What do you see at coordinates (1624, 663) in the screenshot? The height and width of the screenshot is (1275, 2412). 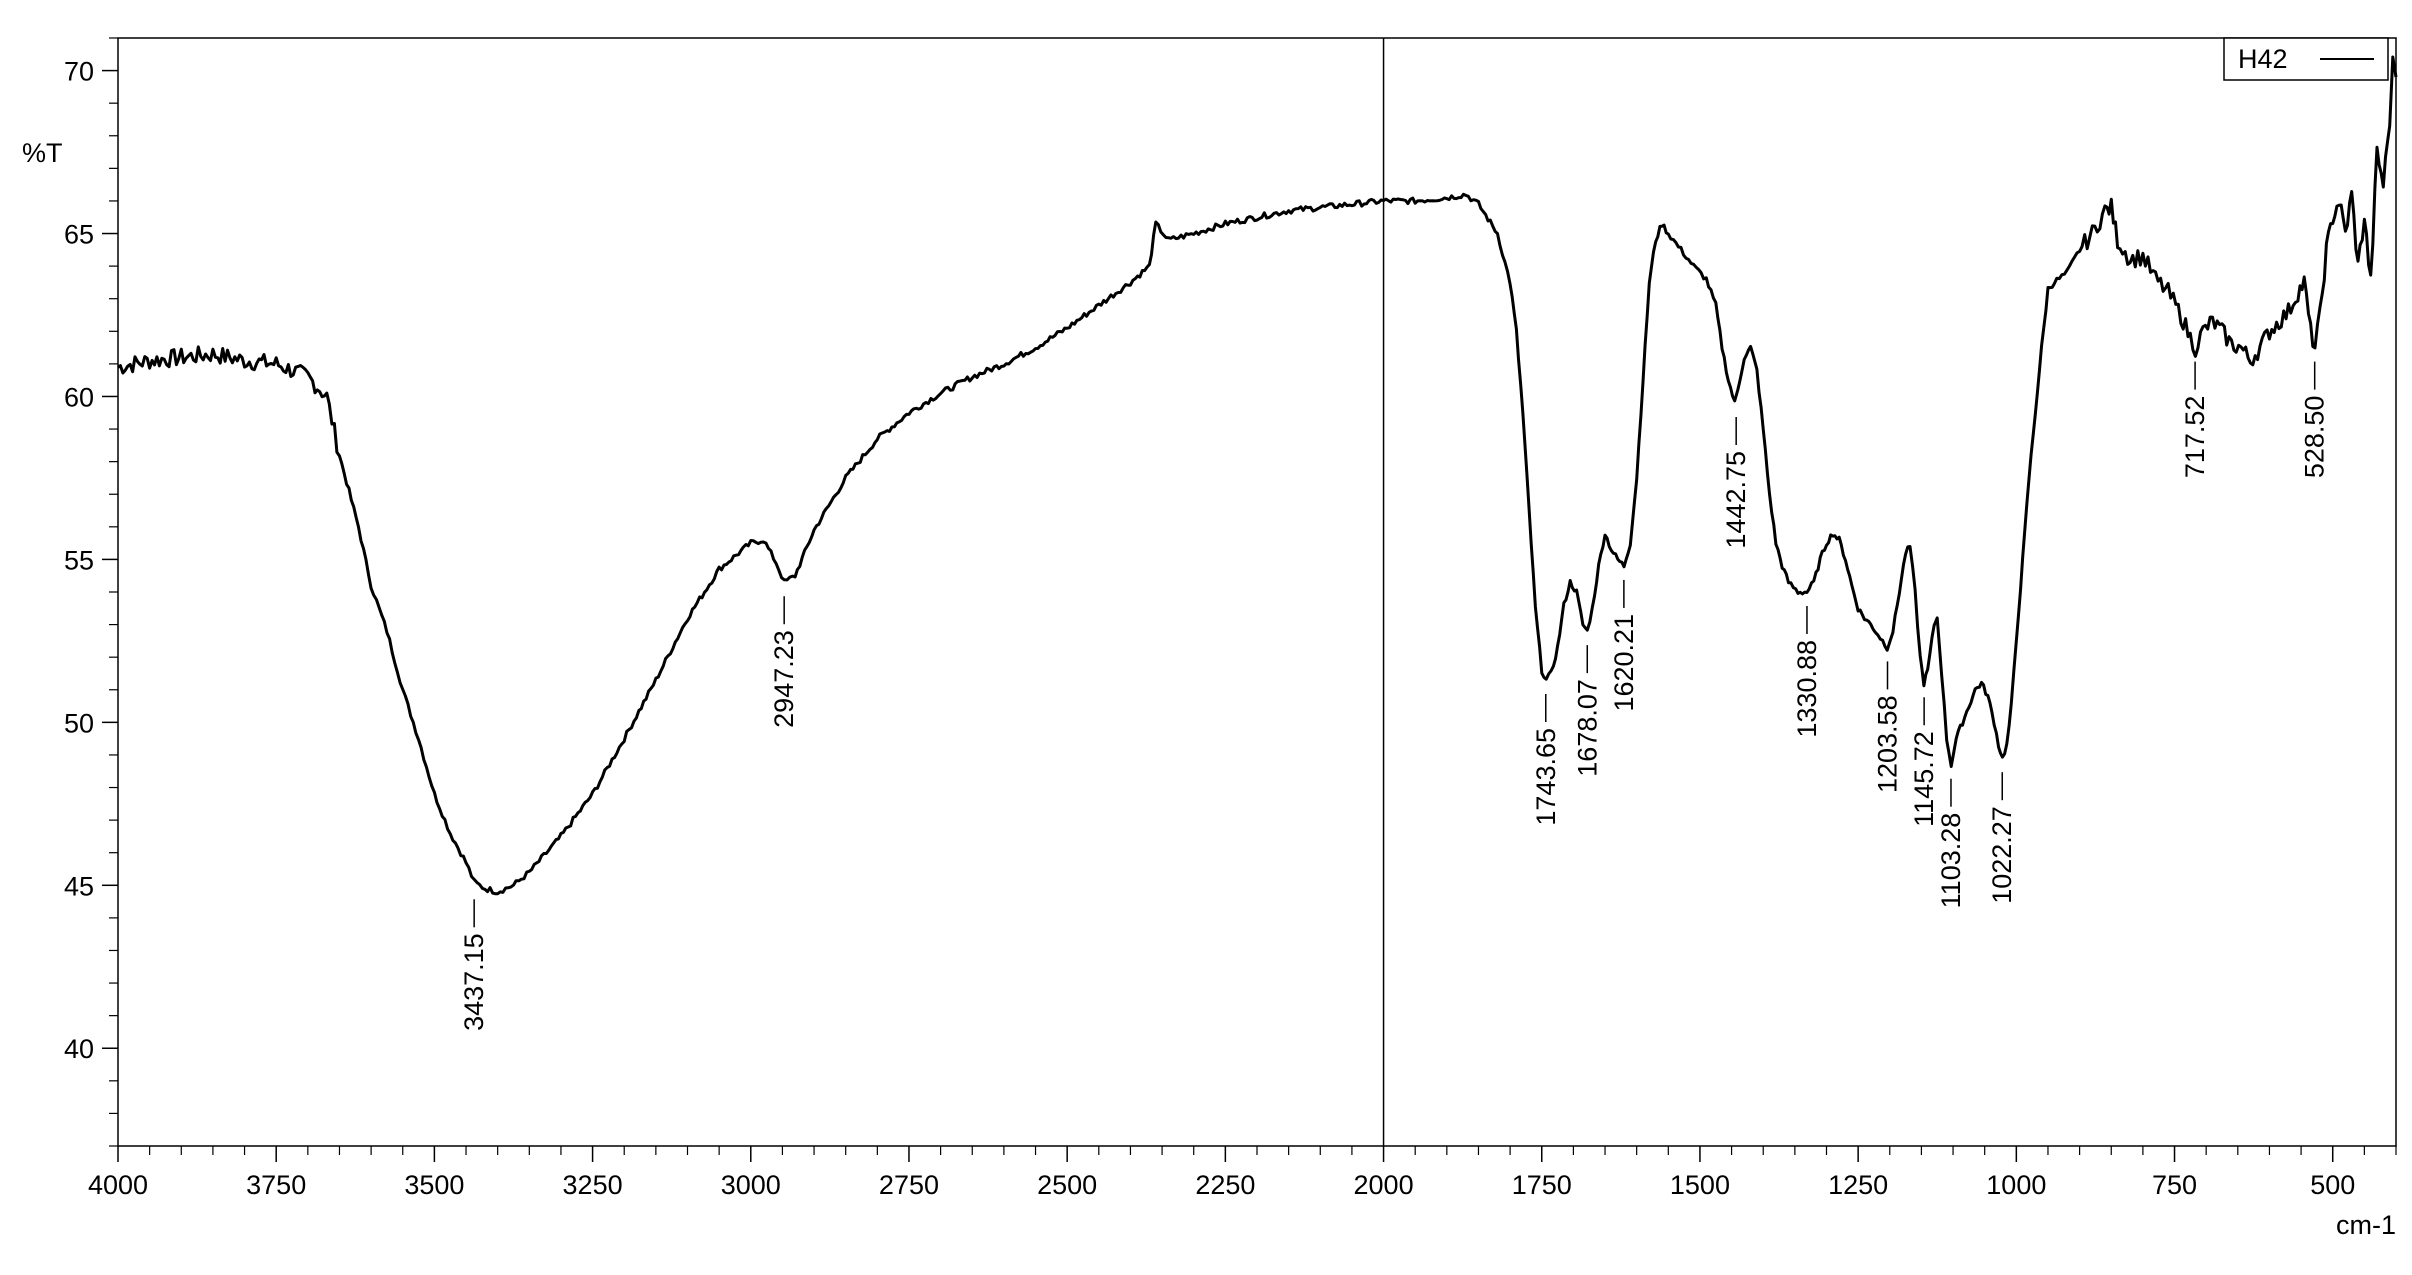 I see `peak-label: 1620.21` at bounding box center [1624, 663].